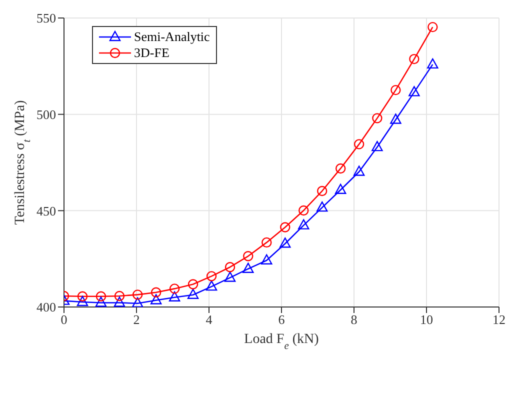  Describe the element at coordinates (64, 320) in the screenshot. I see `x-tick-label: 0` at that location.